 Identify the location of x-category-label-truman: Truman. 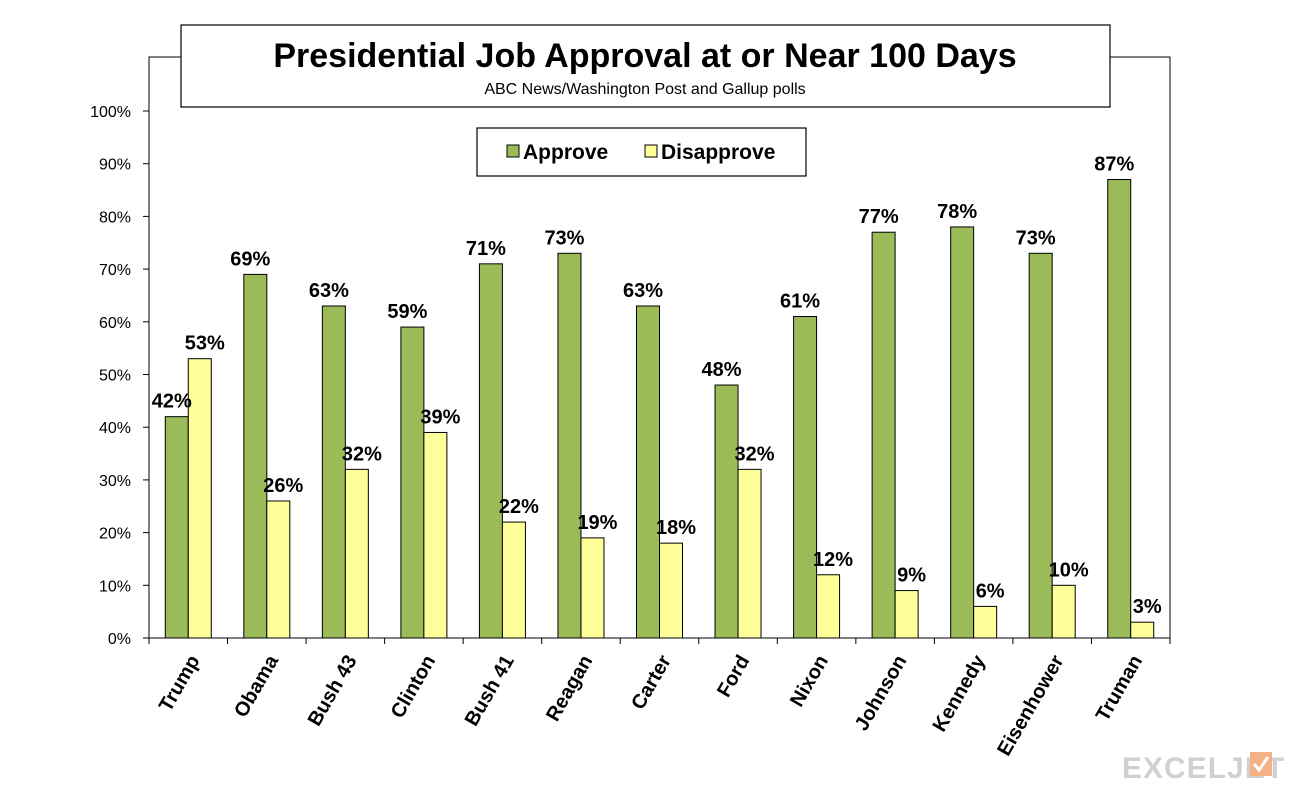
(1119, 689).